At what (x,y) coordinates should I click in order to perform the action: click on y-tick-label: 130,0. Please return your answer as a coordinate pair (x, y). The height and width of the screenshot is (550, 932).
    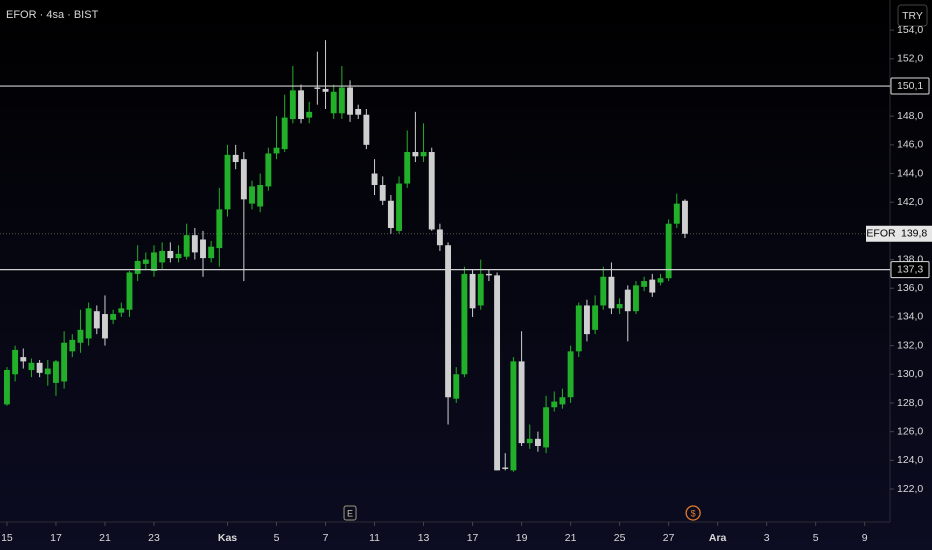
    Looking at the image, I should click on (910, 374).